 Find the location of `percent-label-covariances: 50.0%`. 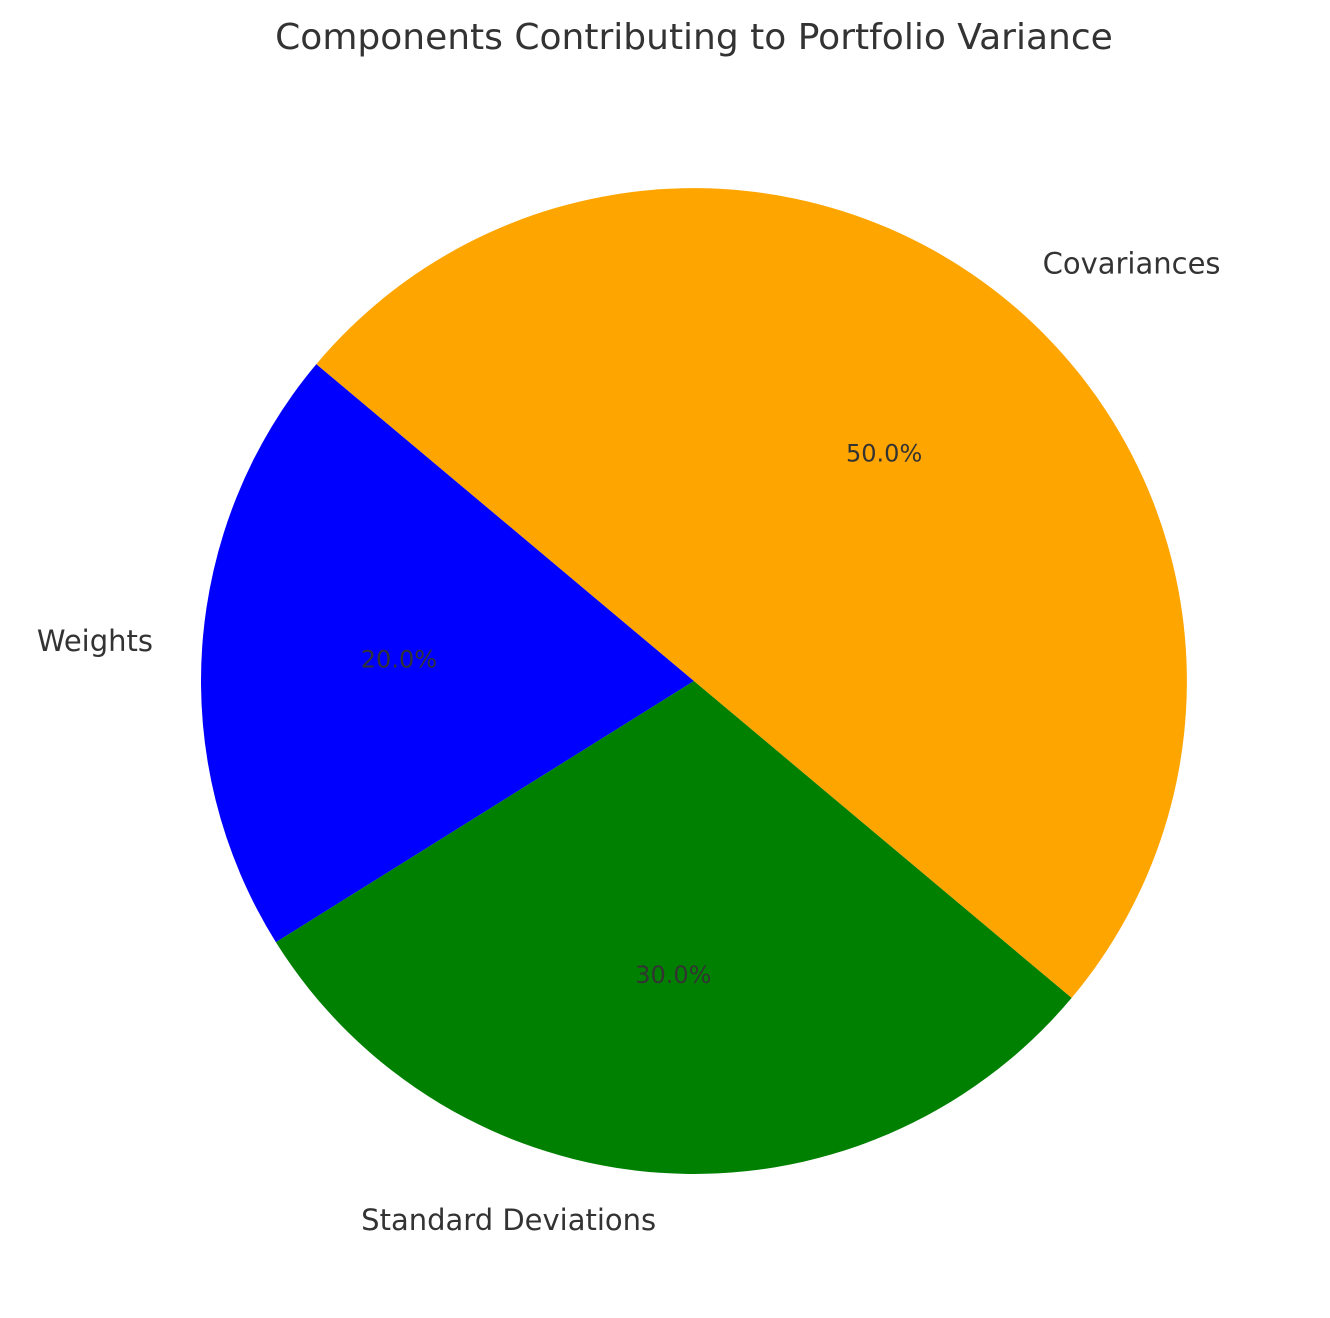

percent-label-covariances: 50.0% is located at coordinates (884, 453).